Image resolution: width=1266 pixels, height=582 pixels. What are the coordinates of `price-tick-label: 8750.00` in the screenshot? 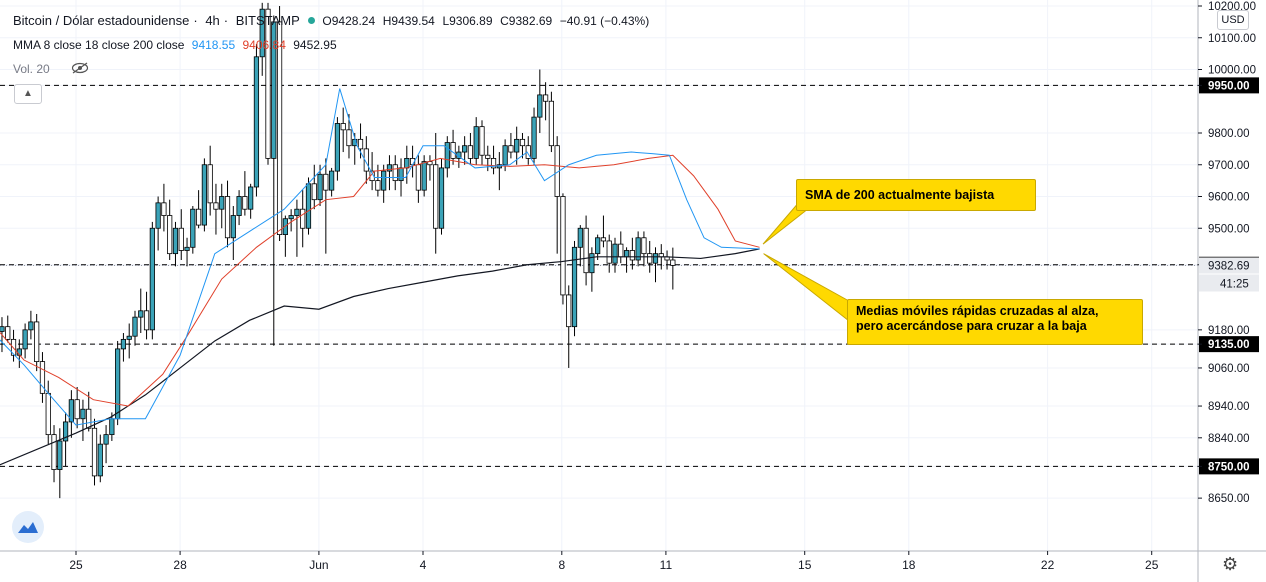 It's located at (1229, 467).